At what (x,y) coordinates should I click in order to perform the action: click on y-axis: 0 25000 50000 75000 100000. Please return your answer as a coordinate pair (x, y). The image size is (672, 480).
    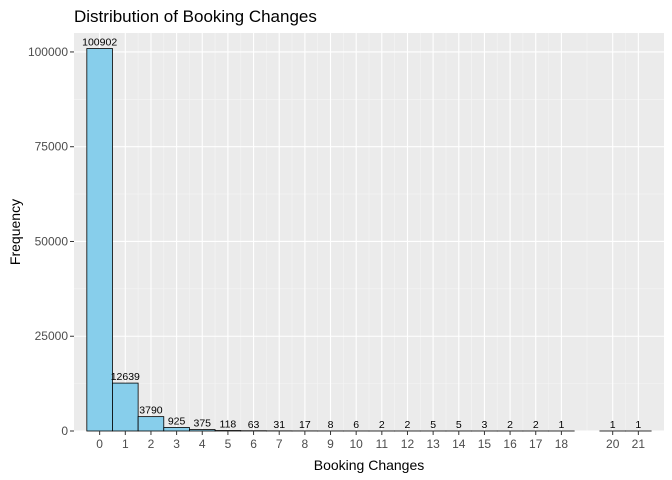
    Looking at the image, I should click on (51, 241).